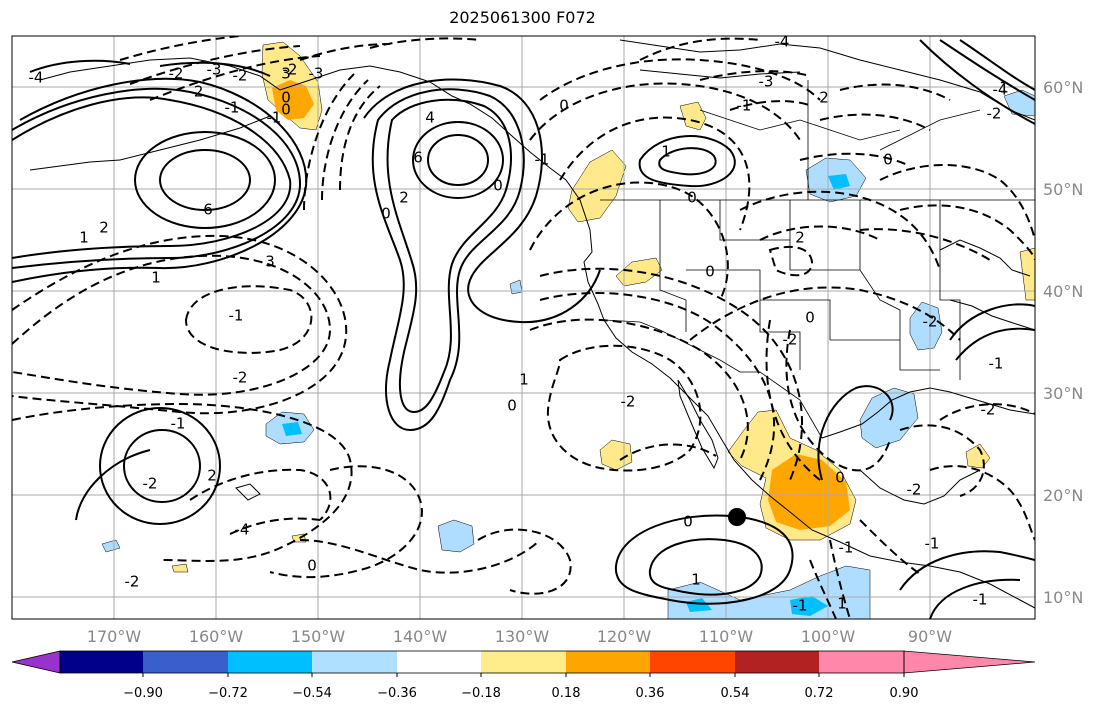 The height and width of the screenshot is (712, 1105). Describe the element at coordinates (212, 476) in the screenshot. I see `contour-label: 2` at that location.